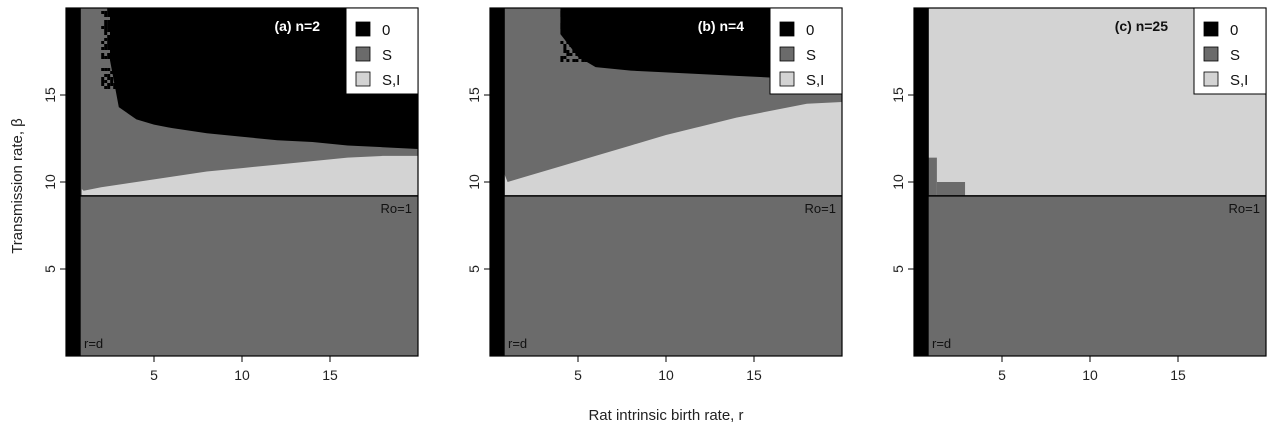 The image size is (1280, 432). I want to click on panel-label: (a) n=2, so click(297, 26).